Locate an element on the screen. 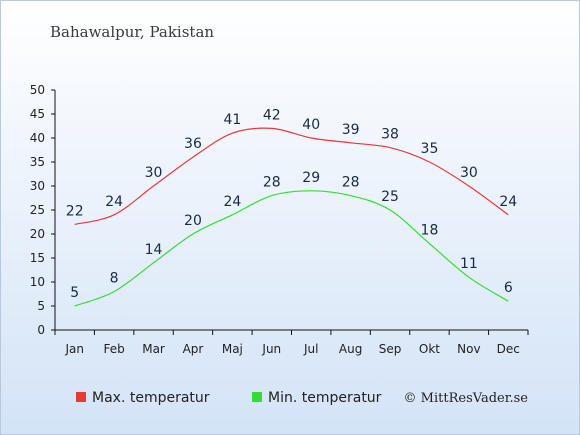 The image size is (580, 435). data-label-min: 25 is located at coordinates (390, 197).